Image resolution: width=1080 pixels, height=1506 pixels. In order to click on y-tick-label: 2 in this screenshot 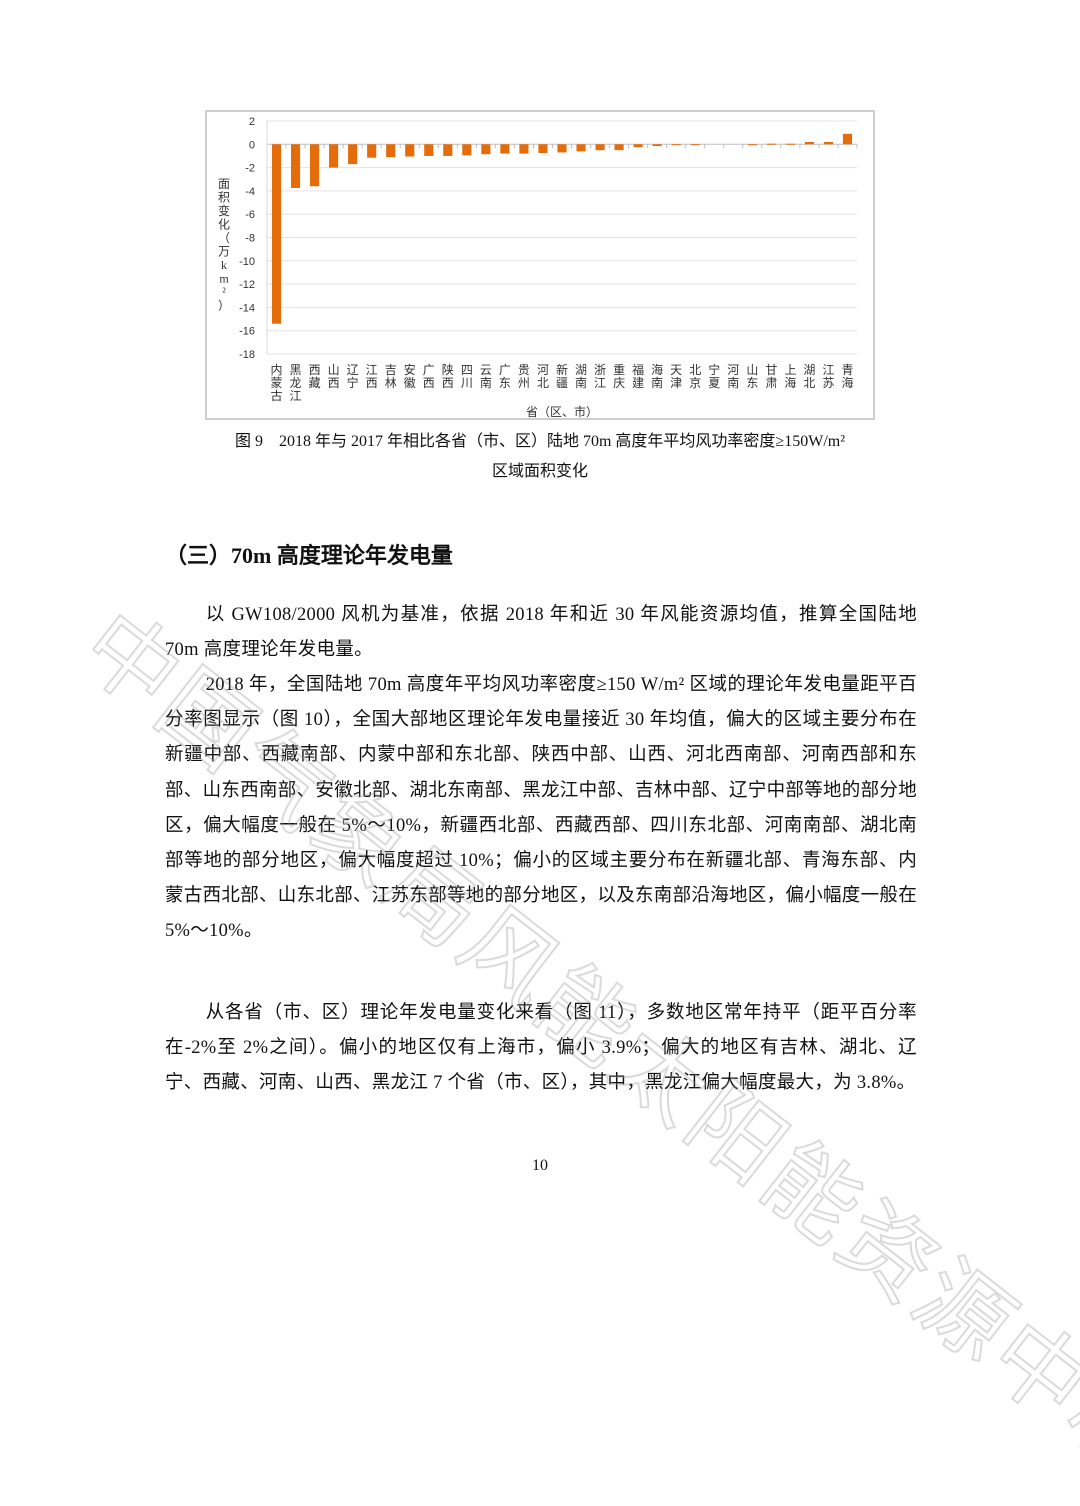, I will do `click(252, 122)`.